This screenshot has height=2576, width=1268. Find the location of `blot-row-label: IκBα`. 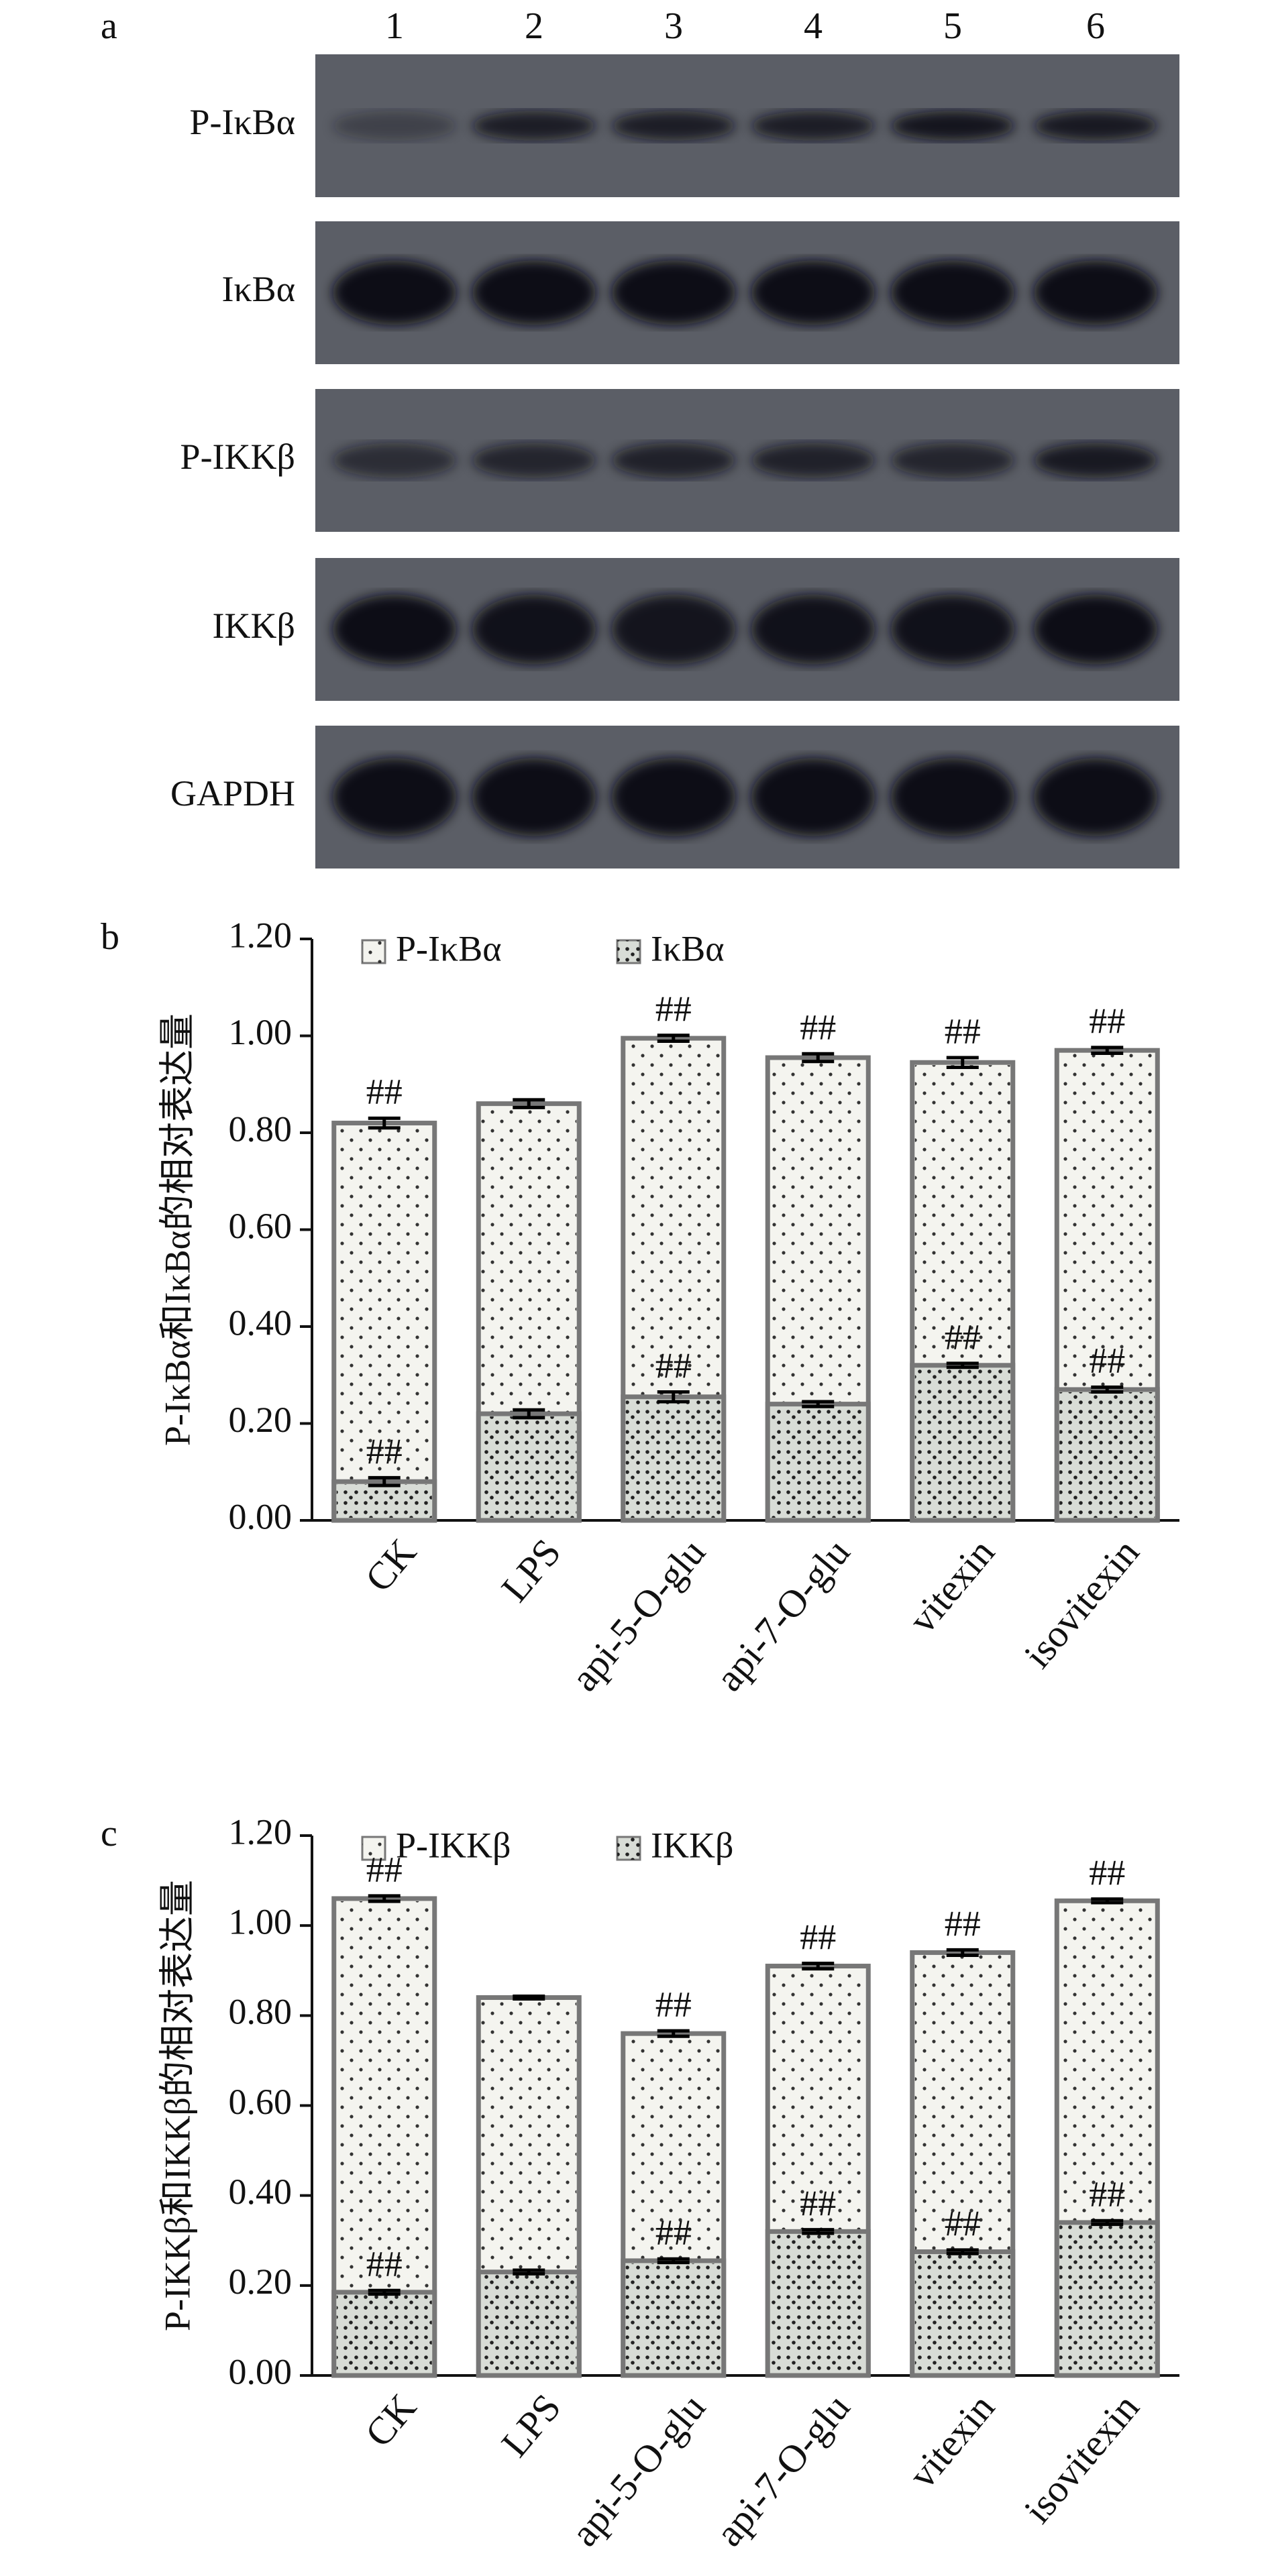

blot-row-label: IκBα is located at coordinates (258, 289).